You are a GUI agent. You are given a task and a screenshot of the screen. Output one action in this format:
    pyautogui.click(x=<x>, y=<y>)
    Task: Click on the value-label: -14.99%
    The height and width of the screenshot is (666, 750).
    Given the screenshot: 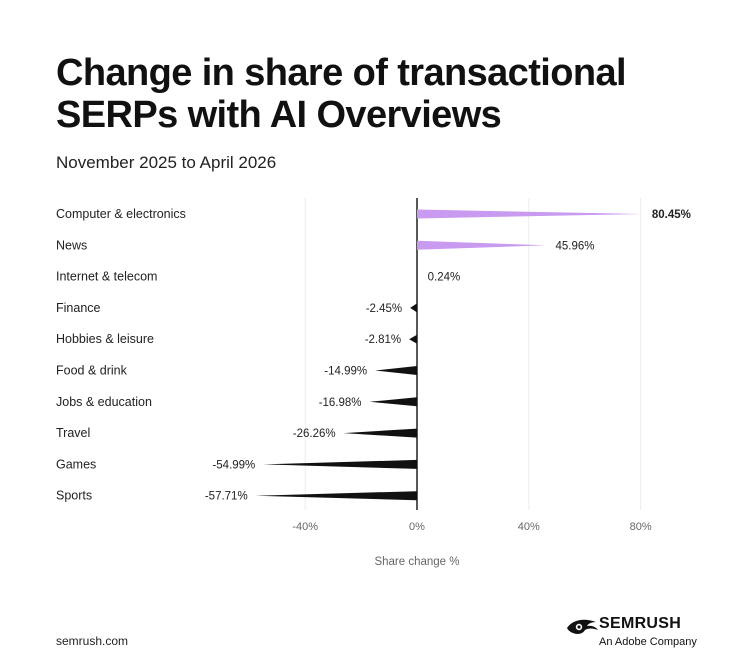 What is the action you would take?
    pyautogui.click(x=345, y=372)
    